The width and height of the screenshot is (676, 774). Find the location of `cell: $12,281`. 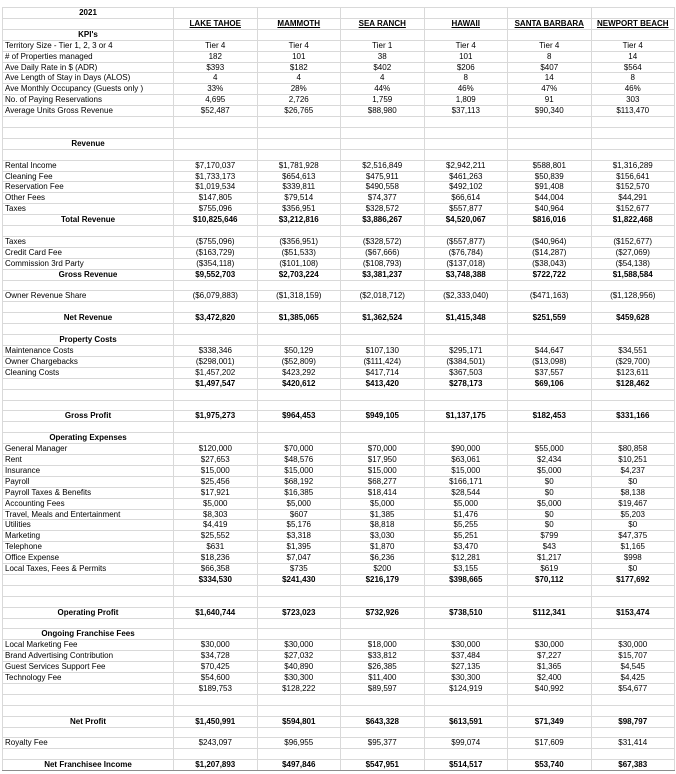

cell: $12,281 is located at coordinates (465, 558).